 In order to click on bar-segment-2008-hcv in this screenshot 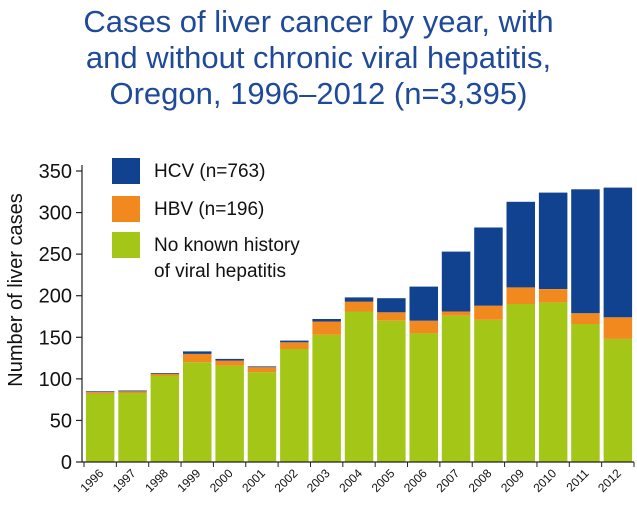, I will do `click(488, 266)`.